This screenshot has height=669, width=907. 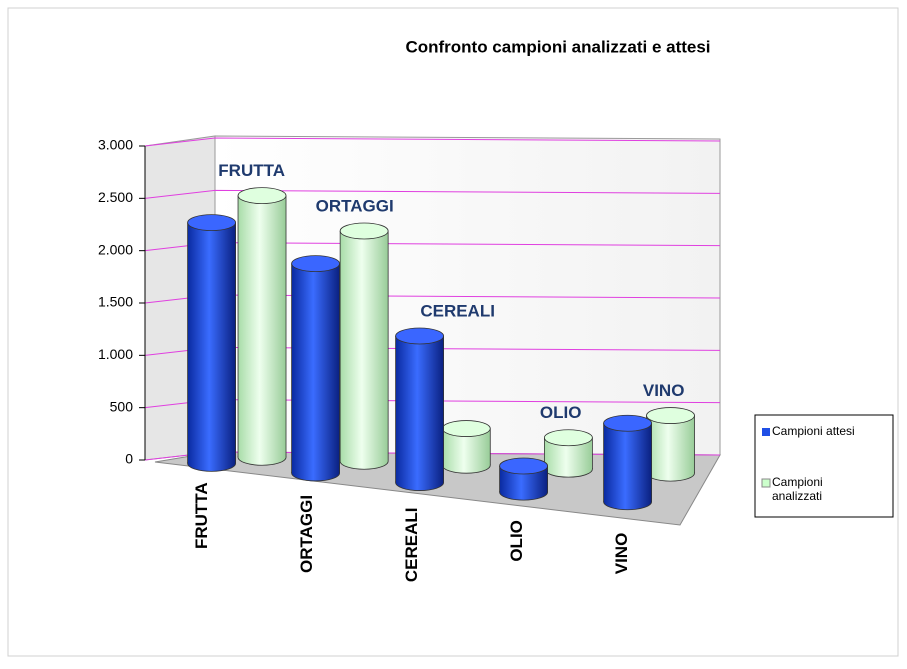 I want to click on y-tick-label: 3.000, so click(x=115, y=145).